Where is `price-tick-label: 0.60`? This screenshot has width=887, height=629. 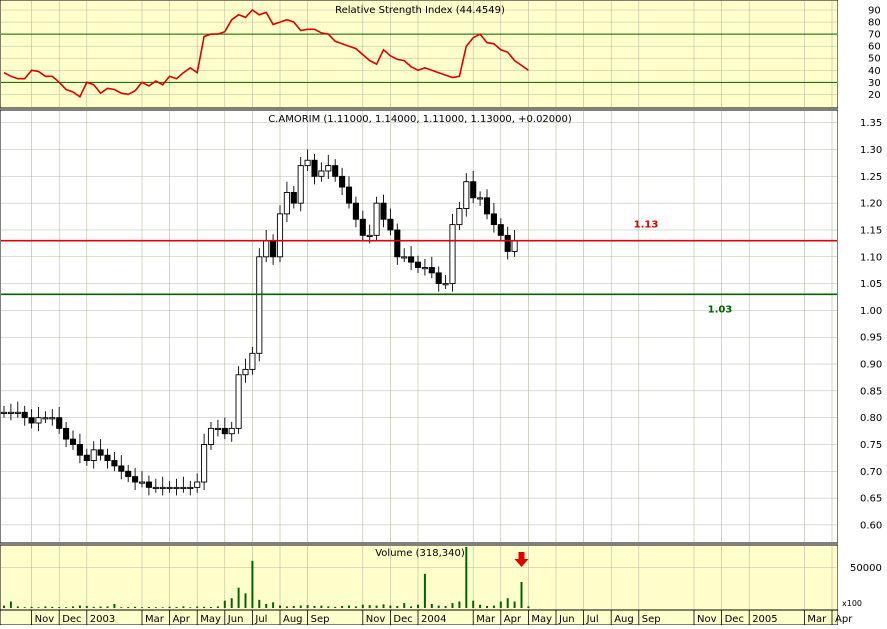 price-tick-label: 0.60 is located at coordinates (871, 525).